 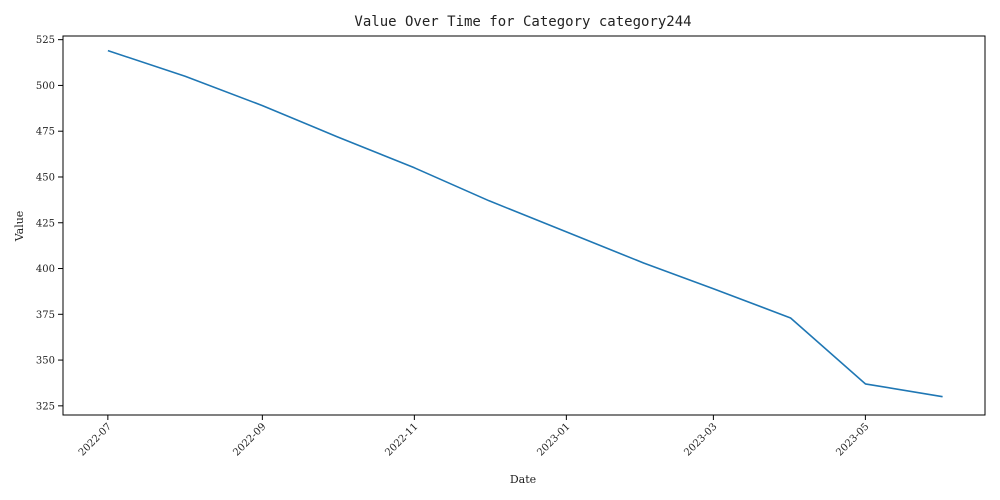 I want to click on y-tick-label: 400, so click(x=45, y=269).